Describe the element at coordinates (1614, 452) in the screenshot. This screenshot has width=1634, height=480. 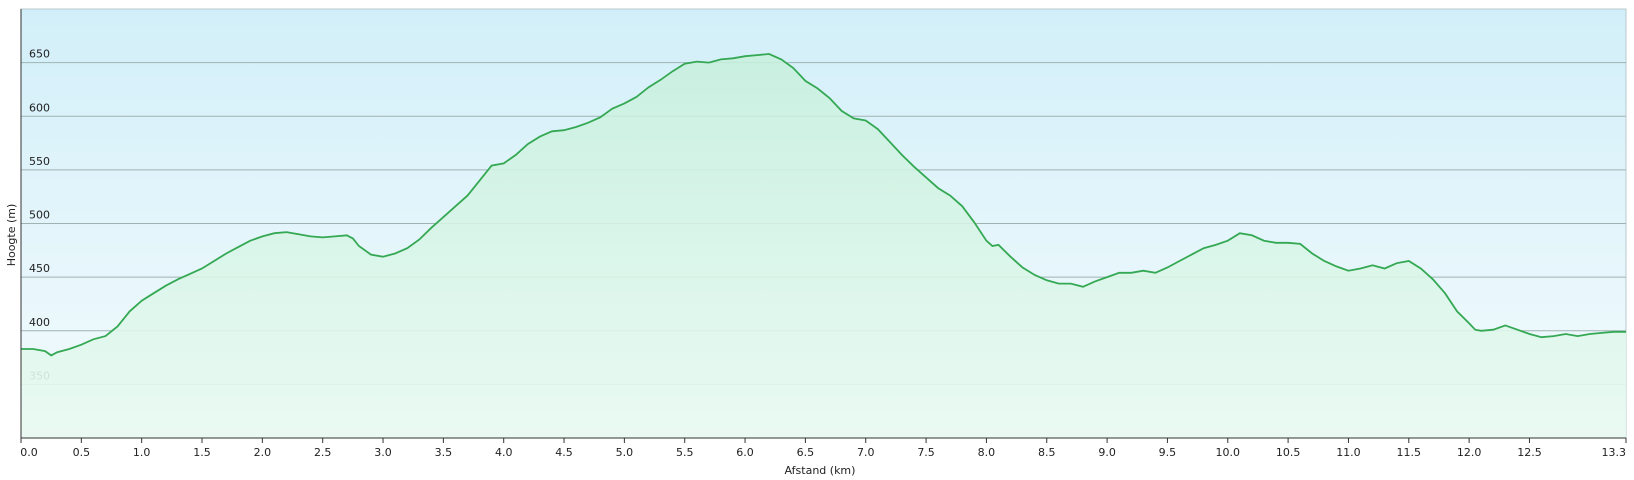
I see `x-tick-label: 13.3` at that location.